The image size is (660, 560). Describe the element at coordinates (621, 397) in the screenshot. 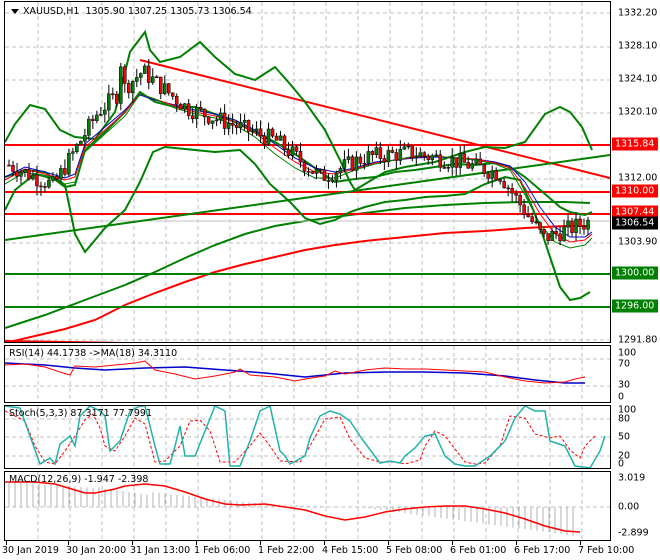

I see `rsi-tick: 0` at that location.